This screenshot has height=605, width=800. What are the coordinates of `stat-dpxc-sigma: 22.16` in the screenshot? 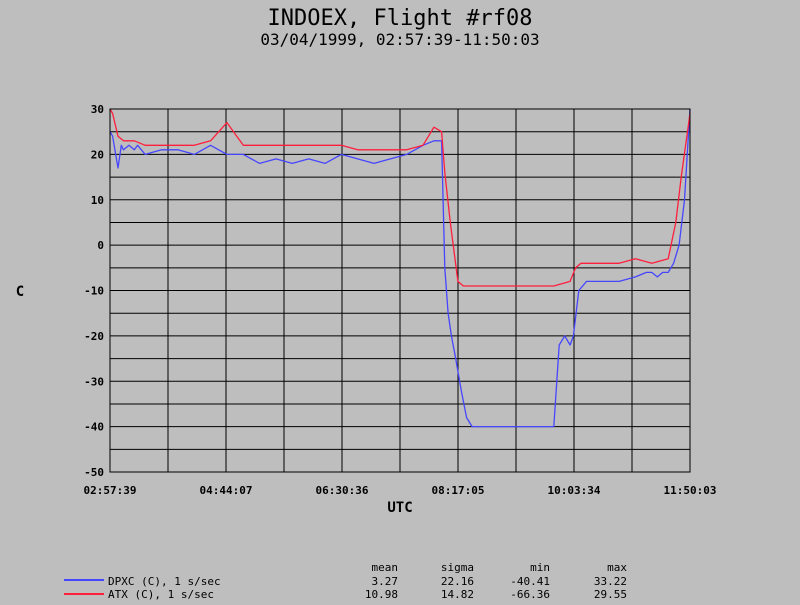 It's located at (457, 581).